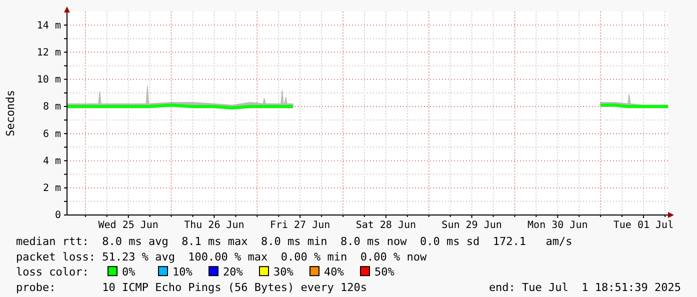 The height and width of the screenshot is (297, 697). What do you see at coordinates (233, 272) in the screenshot?
I see `text: 20%` at bounding box center [233, 272].